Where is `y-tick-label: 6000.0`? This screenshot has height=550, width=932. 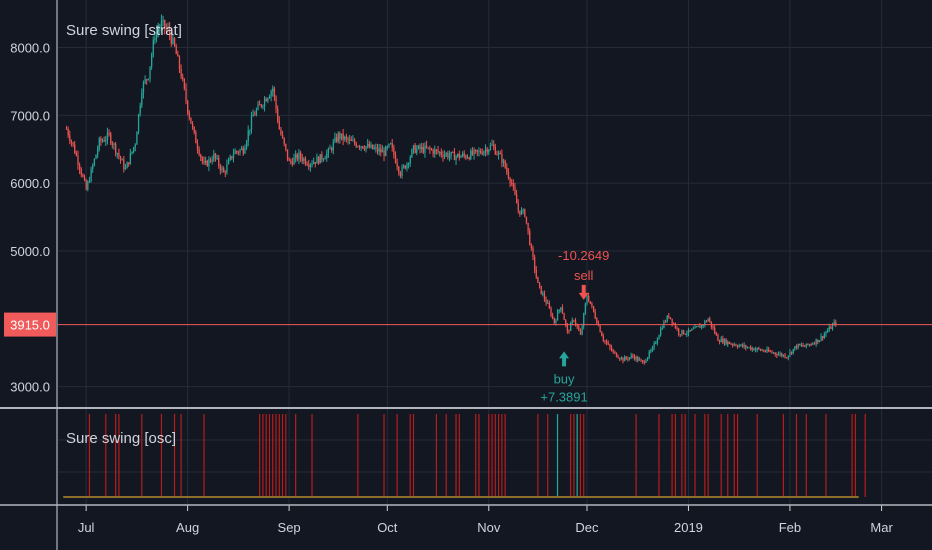
y-tick-label: 6000.0 is located at coordinates (30, 183).